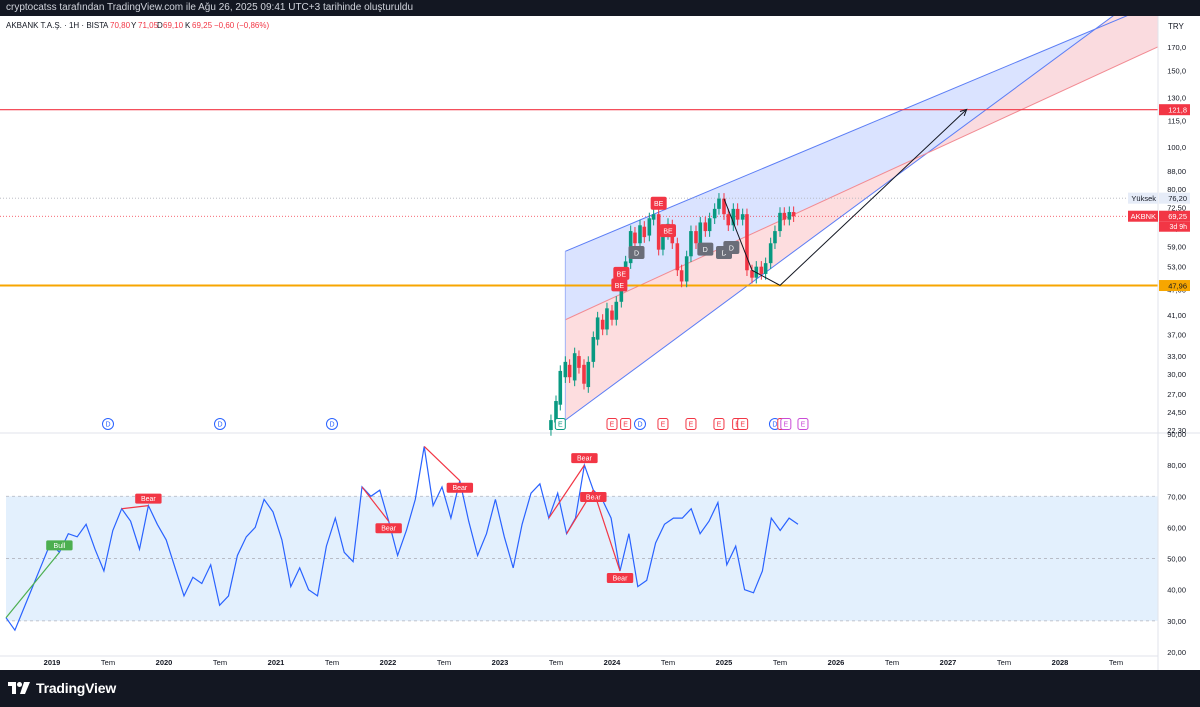 The height and width of the screenshot is (707, 1200). What do you see at coordinates (1176, 189) in the screenshot?
I see `price-tick-label: 80,00` at bounding box center [1176, 189].